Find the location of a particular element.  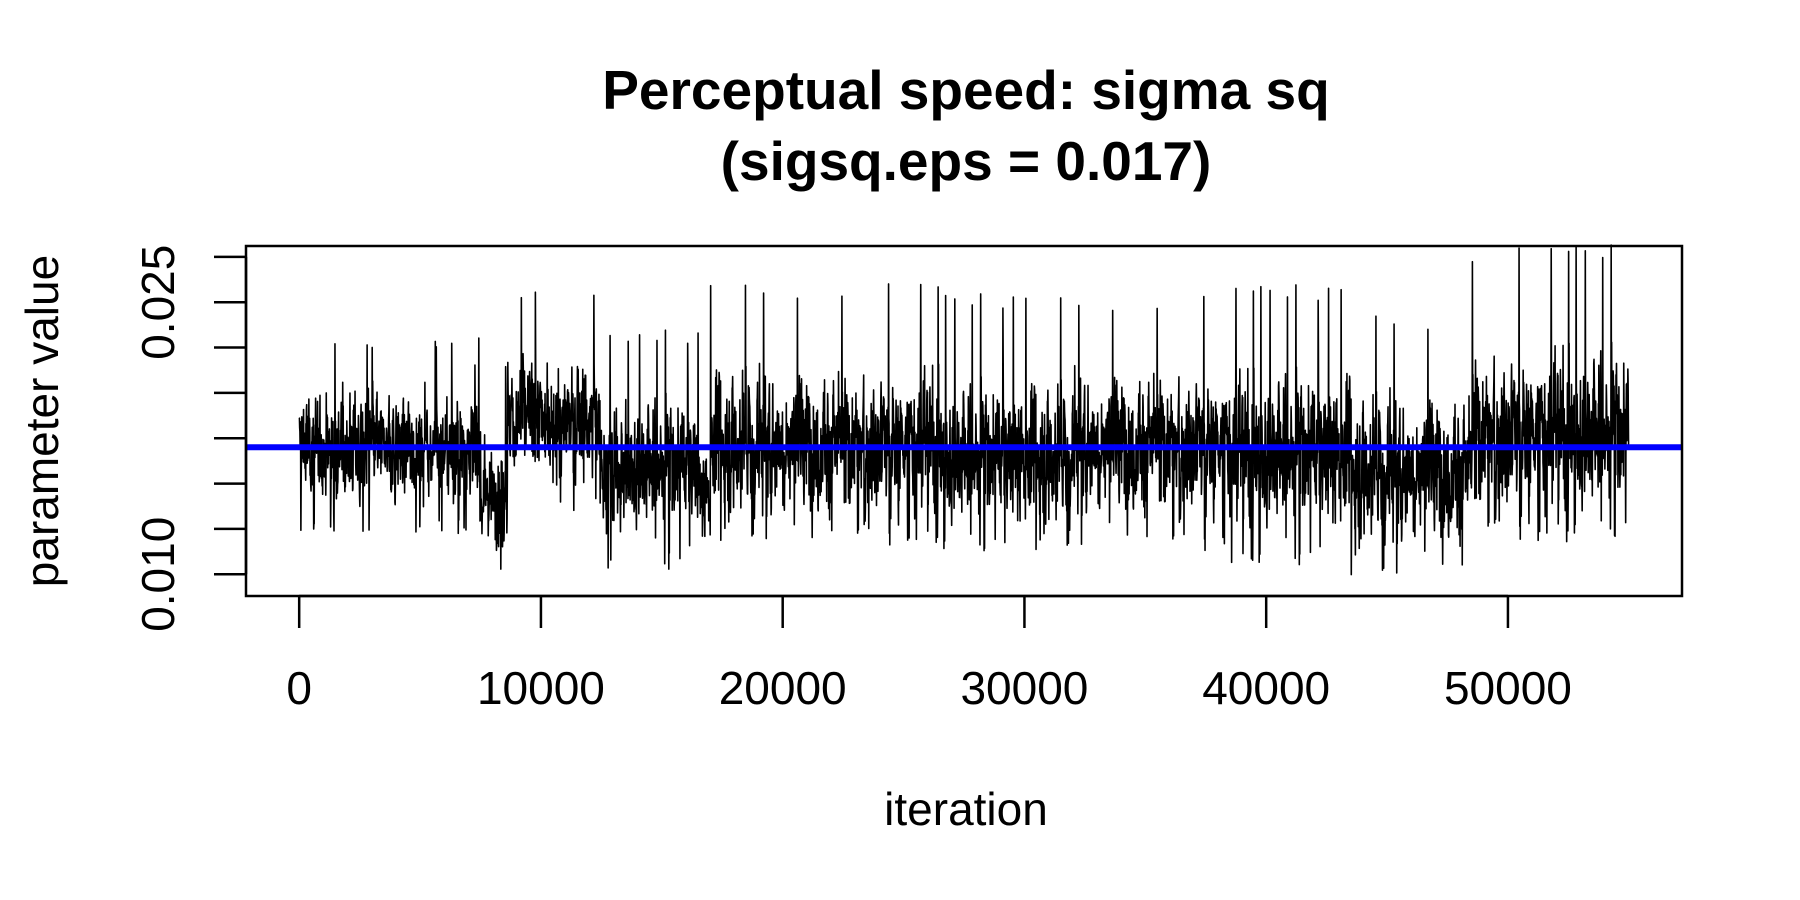

x-axis: 0 10000 20000 30000 40000 50000 is located at coordinates (929, 654).